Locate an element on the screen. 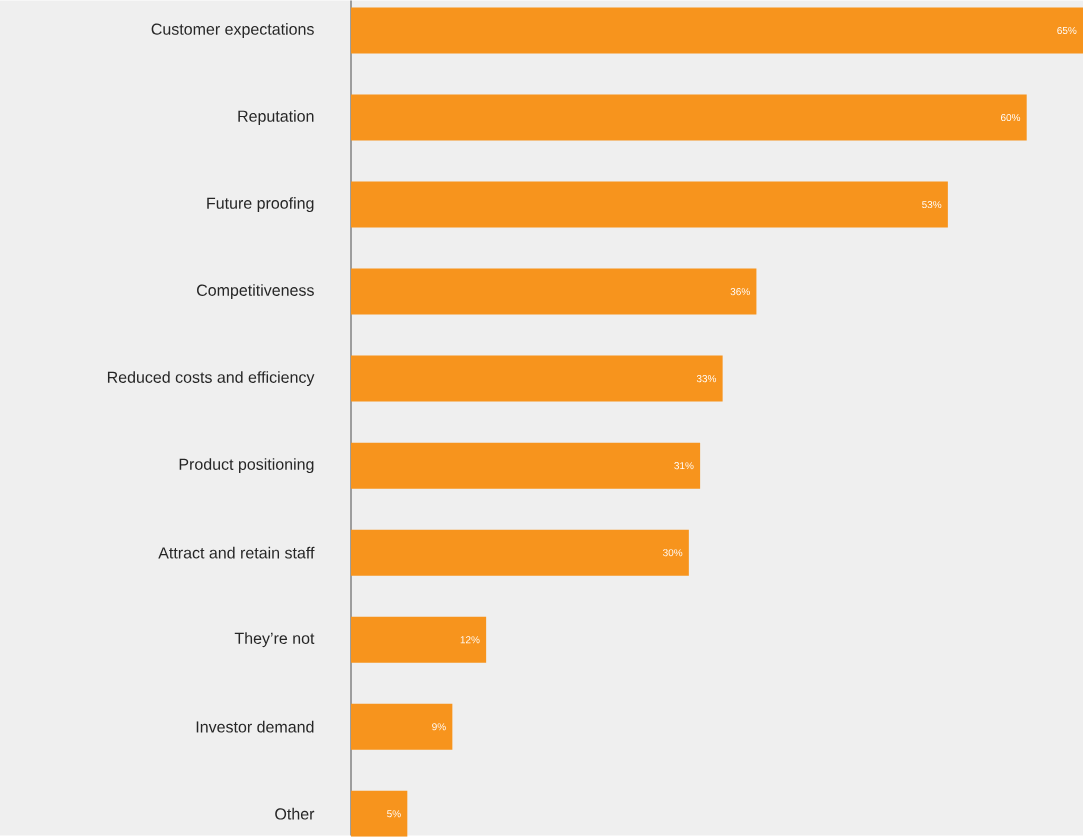  data-label: 33% is located at coordinates (706, 379).